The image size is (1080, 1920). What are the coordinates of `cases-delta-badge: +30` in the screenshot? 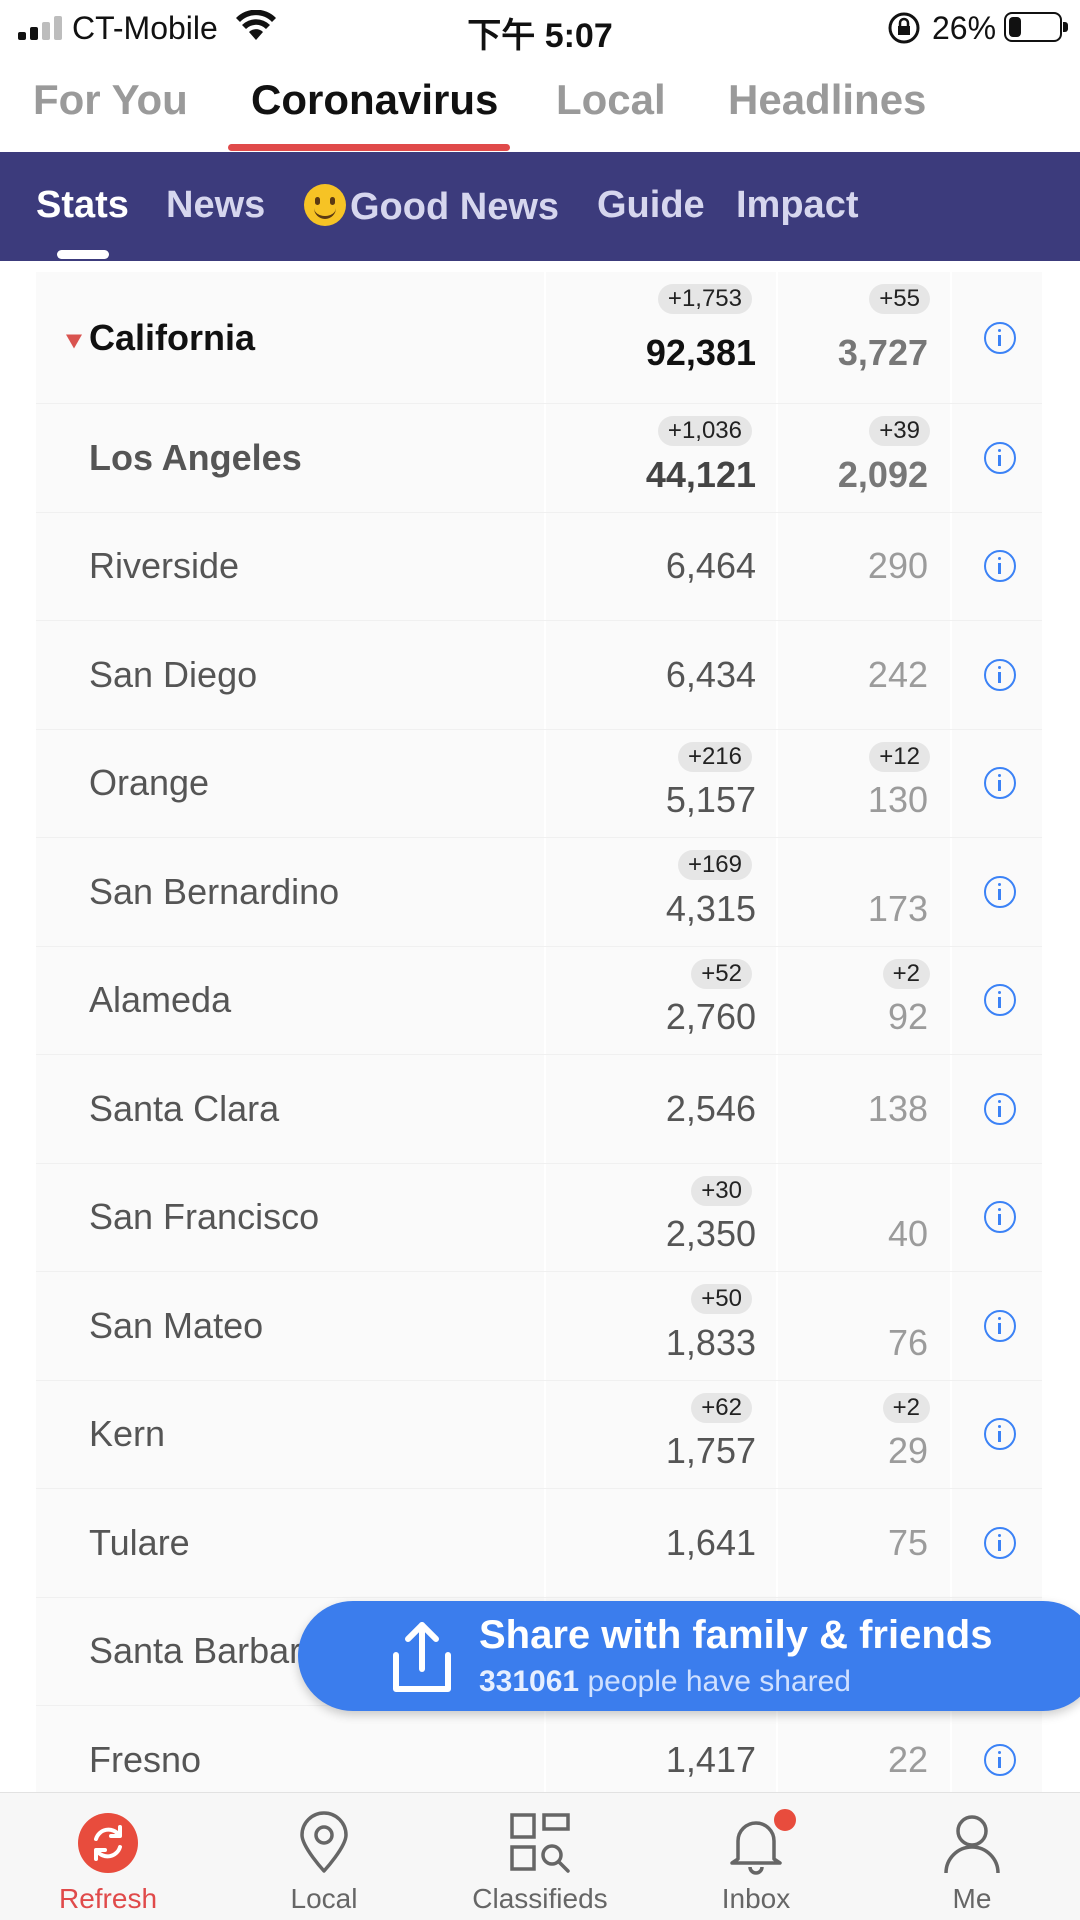 It's located at (721, 1190).